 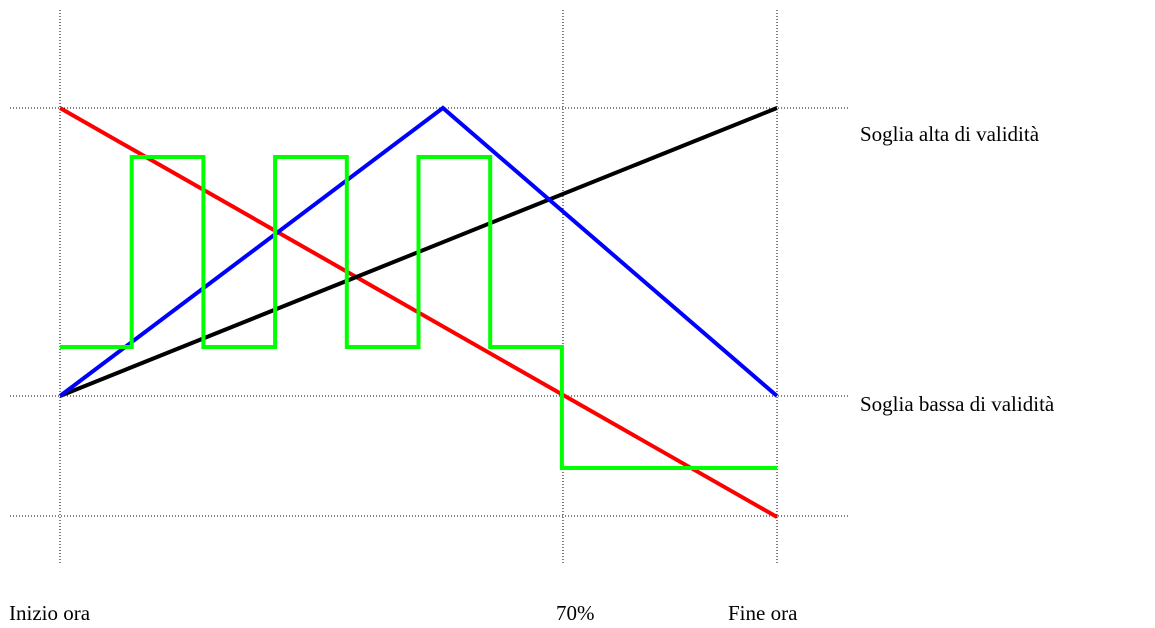 What do you see at coordinates (957, 404) in the screenshot?
I see `low-threshold-label: Soglia bassa di validità` at bounding box center [957, 404].